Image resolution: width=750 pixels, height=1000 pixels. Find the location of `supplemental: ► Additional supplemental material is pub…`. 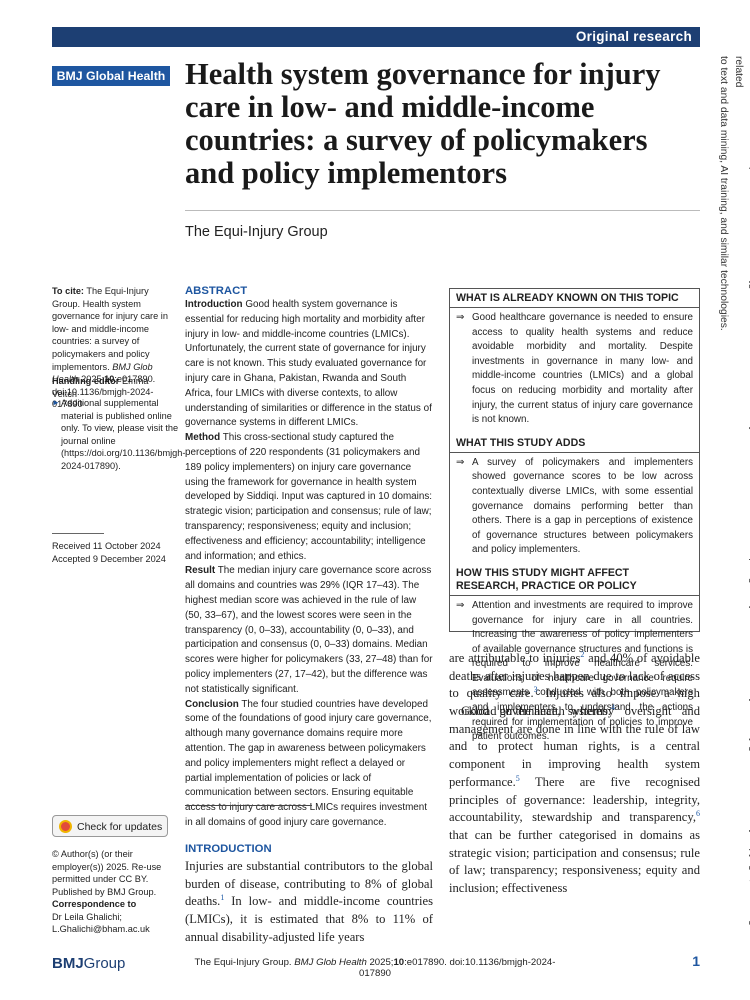

supplemental: ► Additional supplemental material is pub… is located at coordinates (119, 434).